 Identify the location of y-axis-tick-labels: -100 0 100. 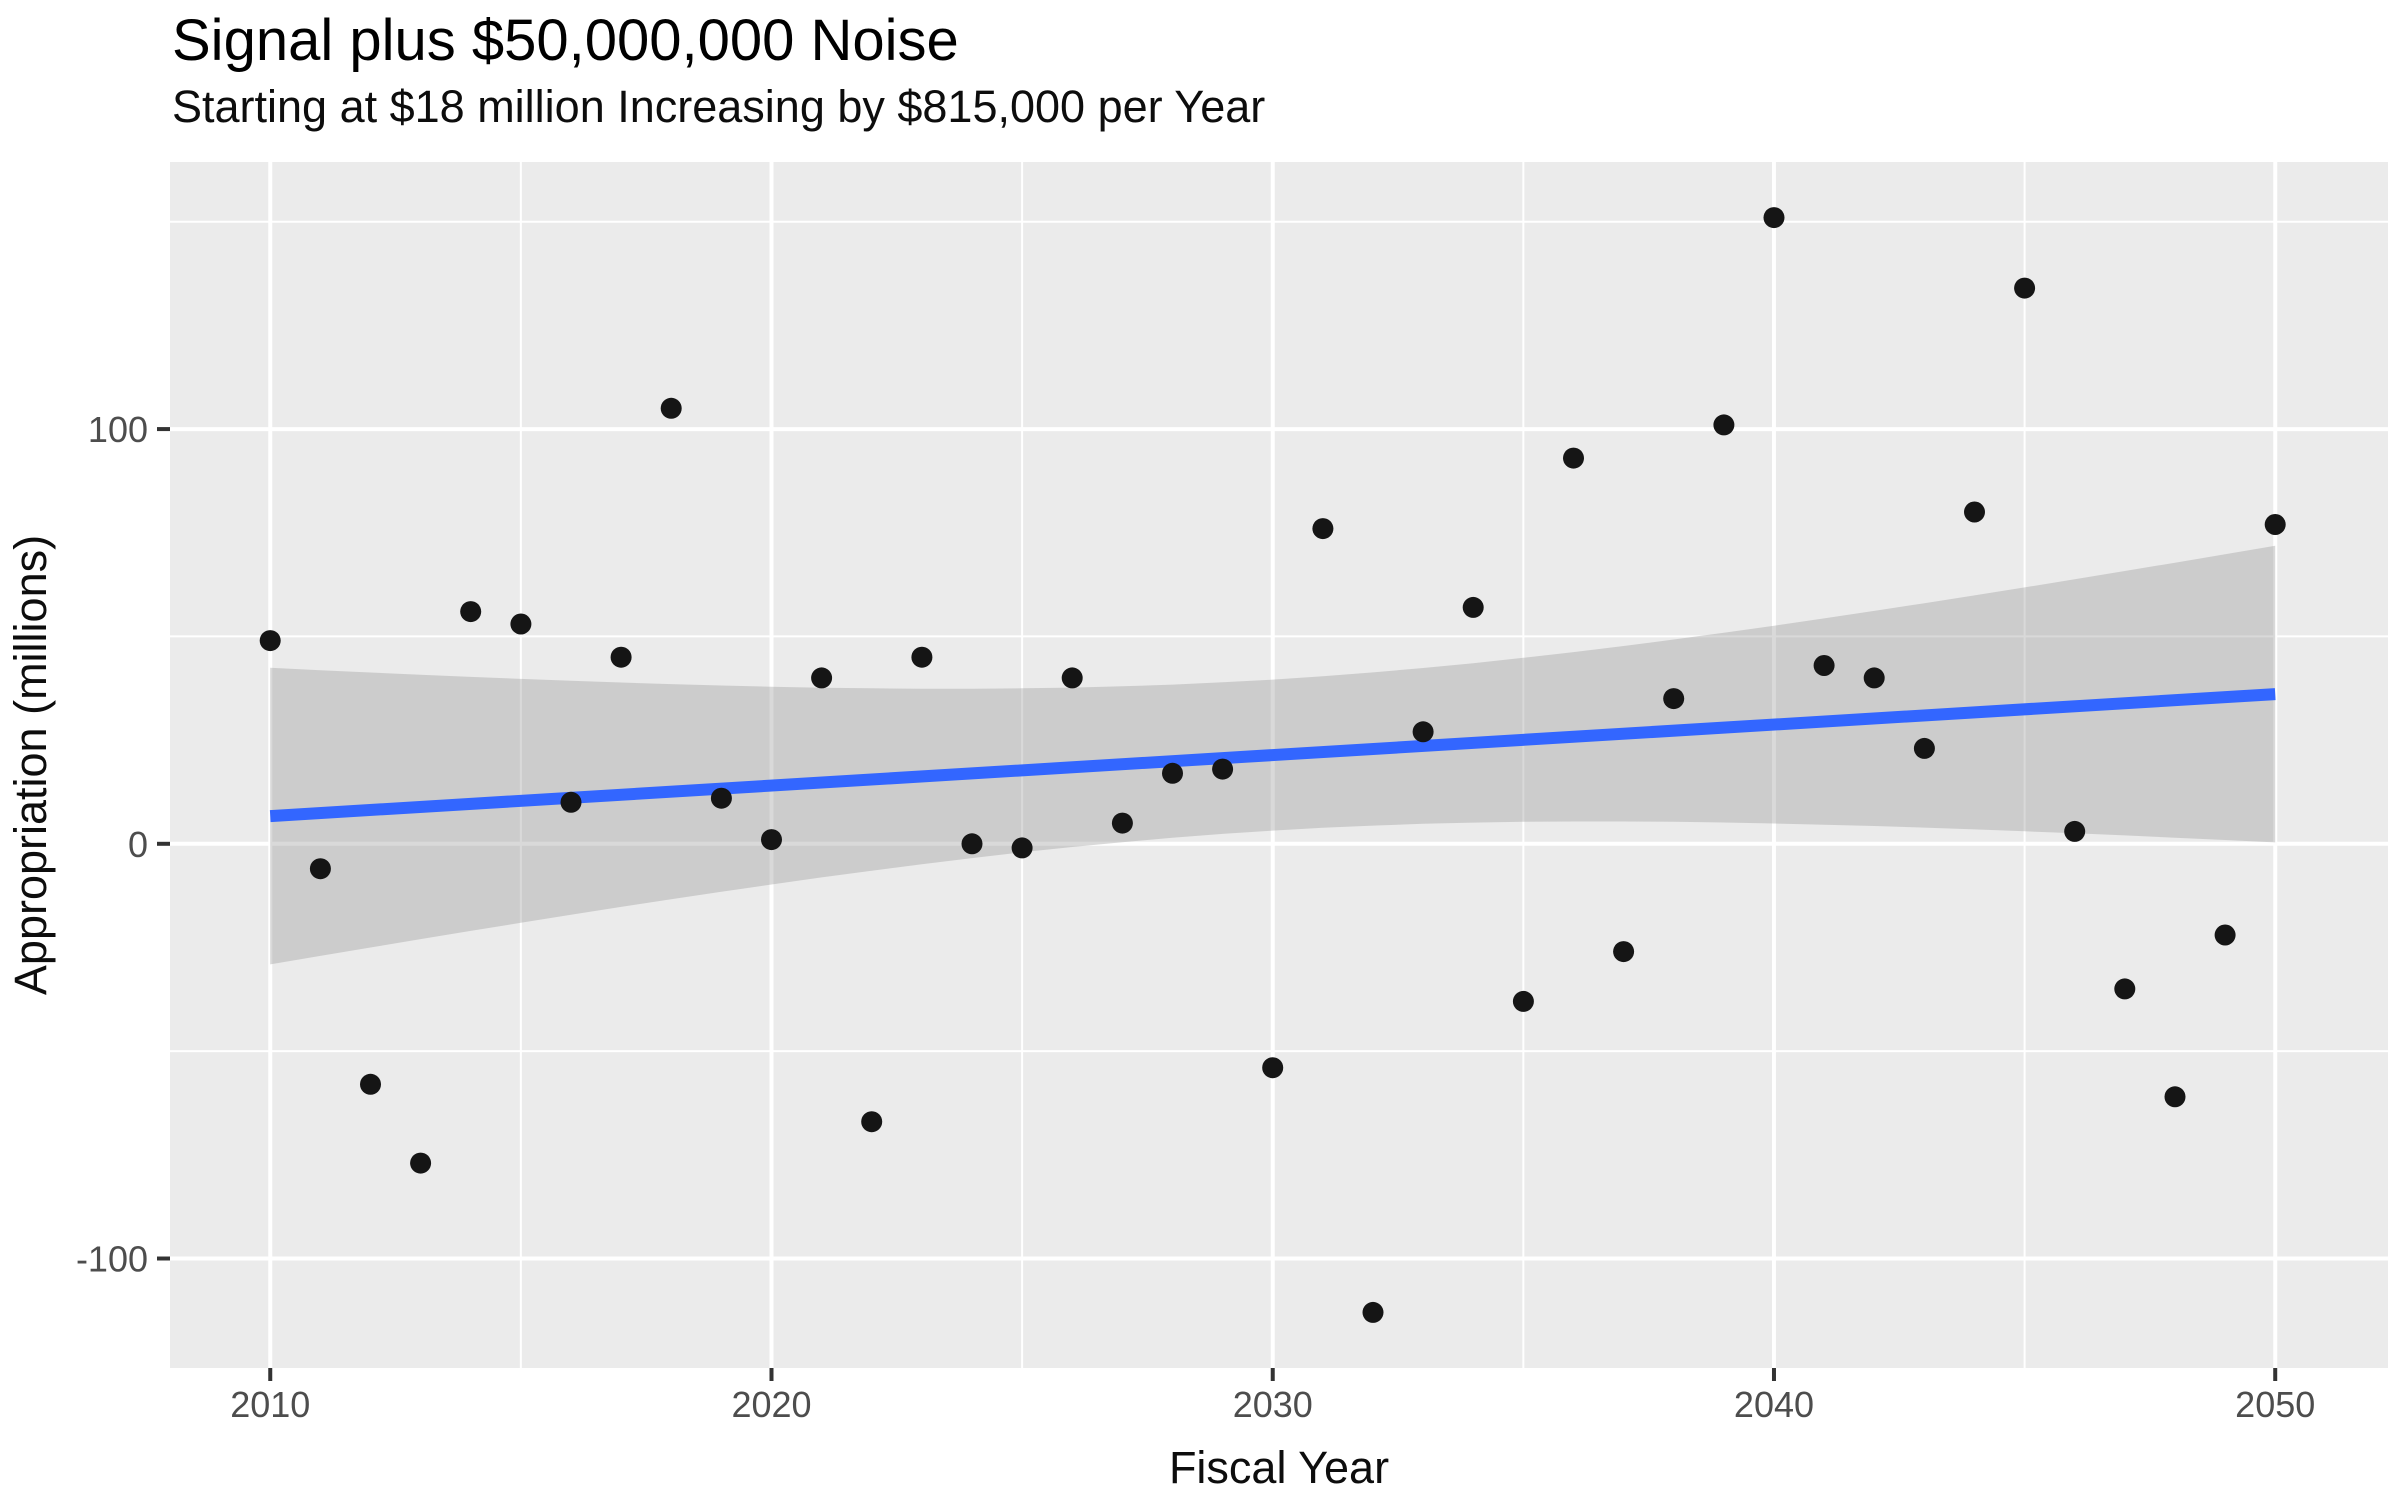
(112, 844).